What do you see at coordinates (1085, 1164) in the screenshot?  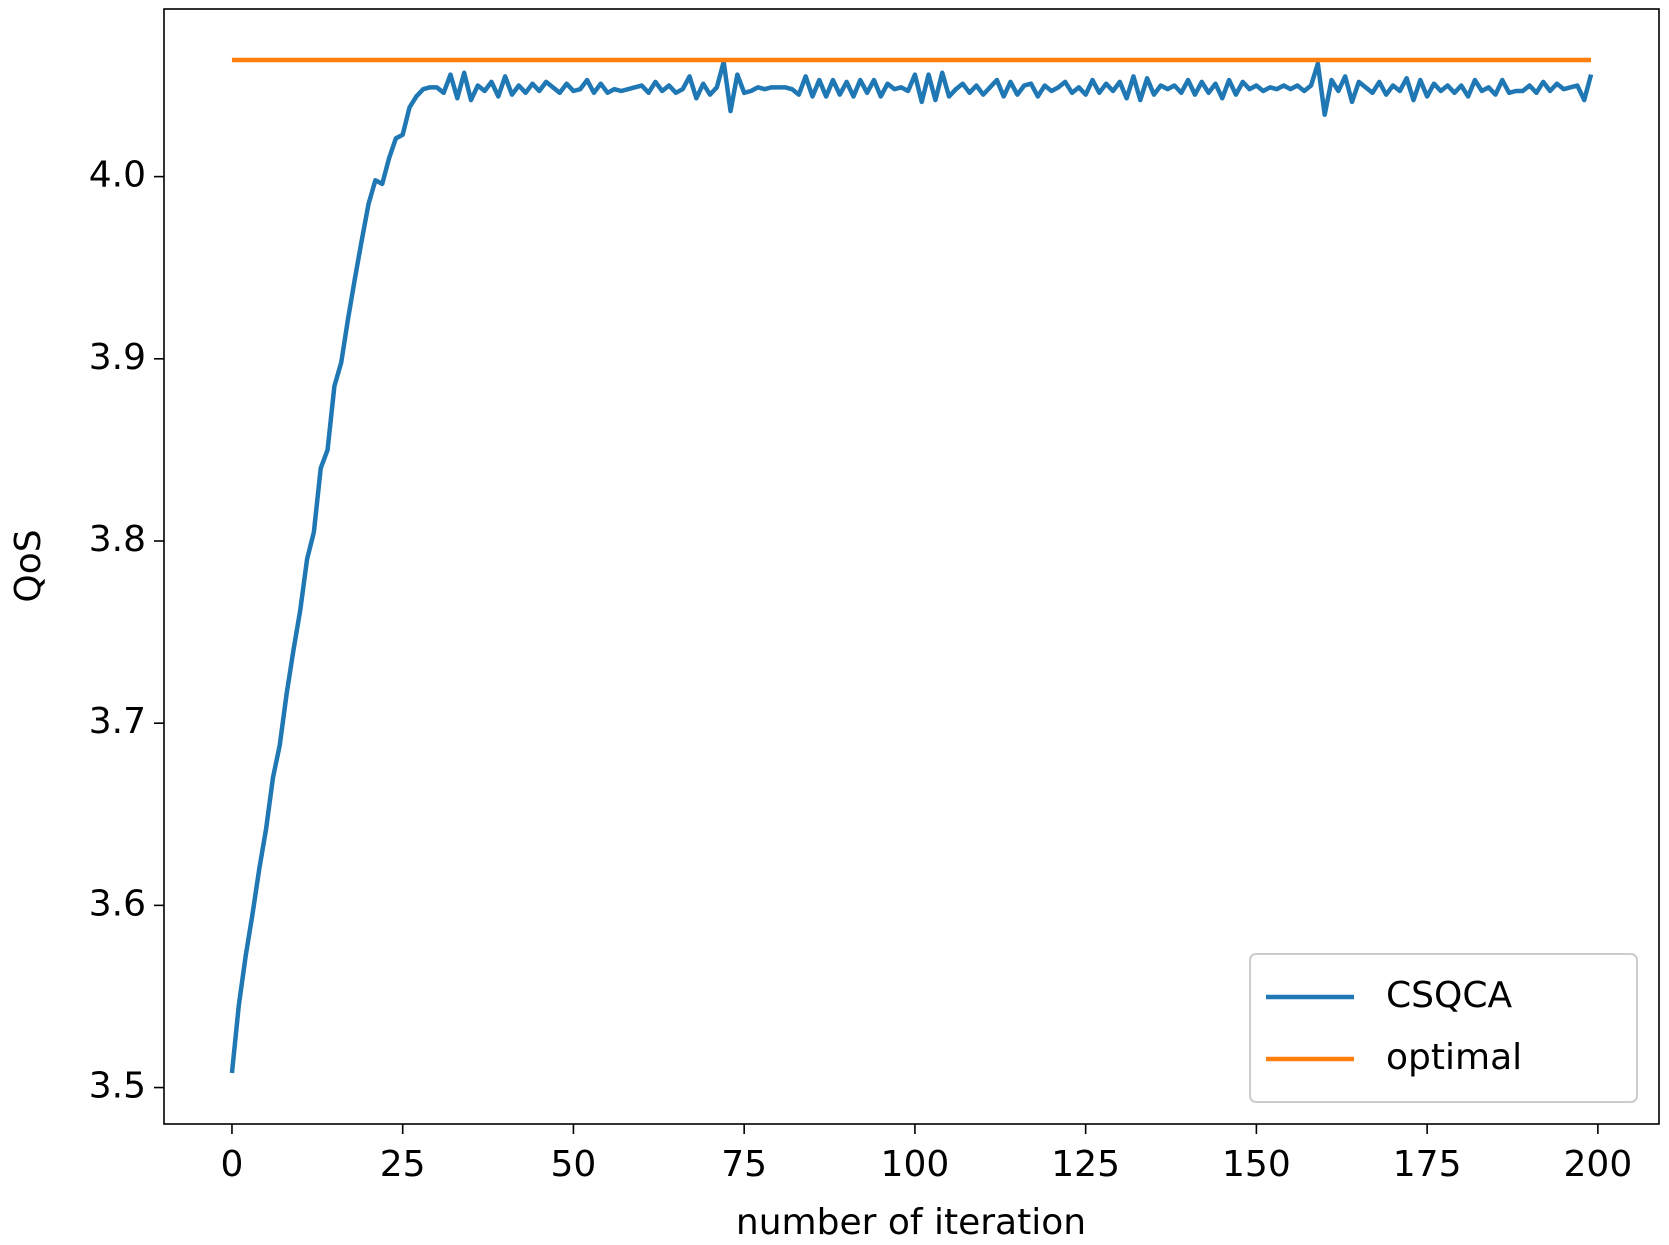 I see `x-tick-label: 125` at bounding box center [1085, 1164].